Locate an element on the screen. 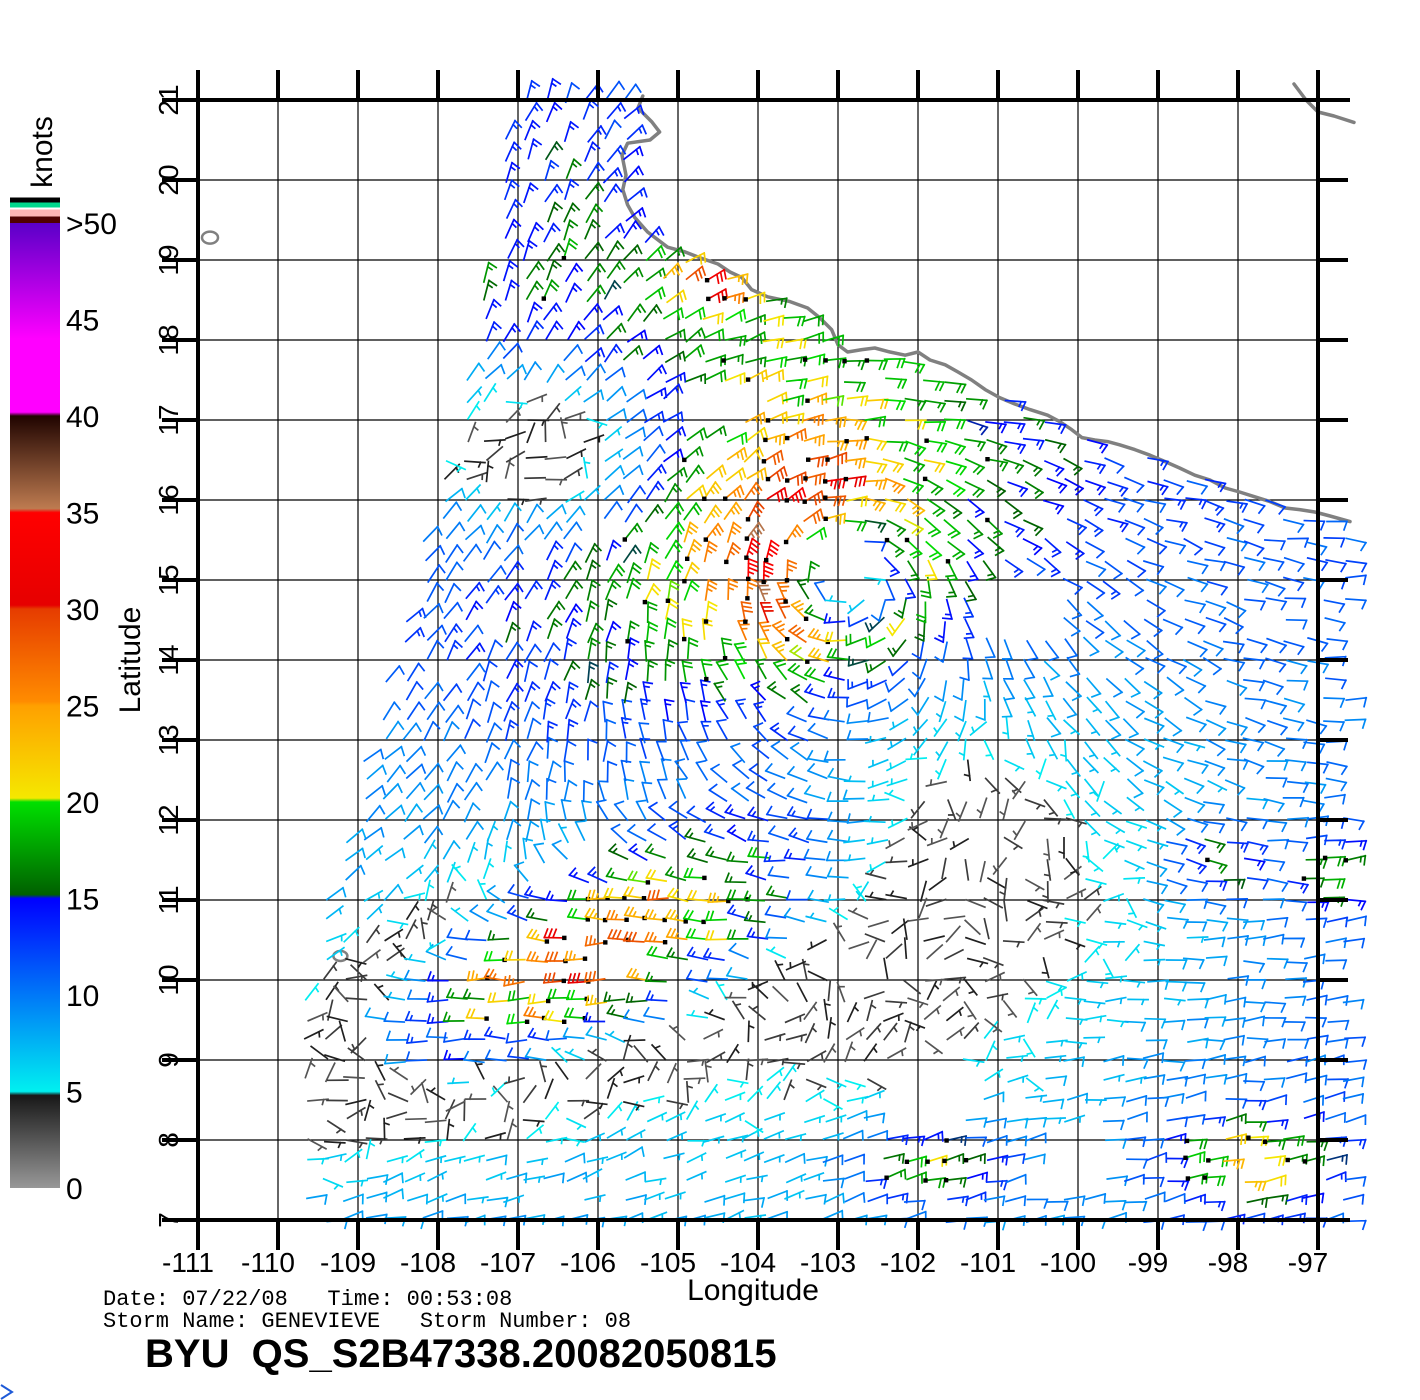 The image size is (1420, 1400). colorbar-label: 40 is located at coordinates (82, 417).